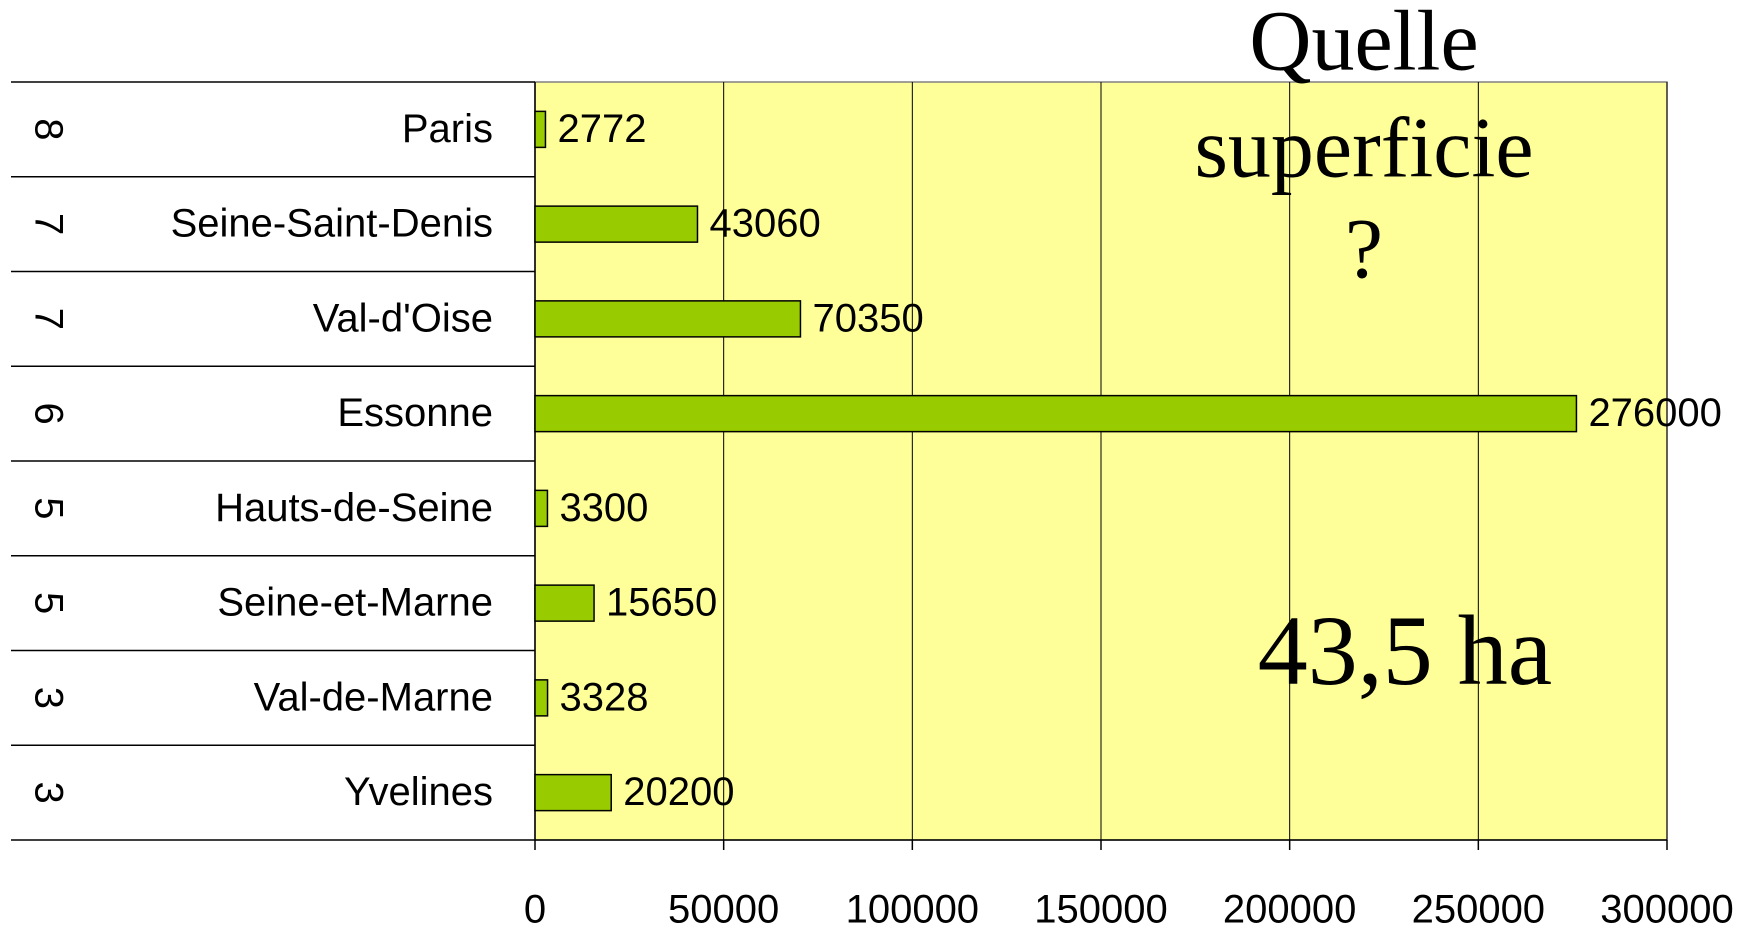 This screenshot has height=931, width=1756. I want to click on x-tick-label: 50000, so click(723, 909).